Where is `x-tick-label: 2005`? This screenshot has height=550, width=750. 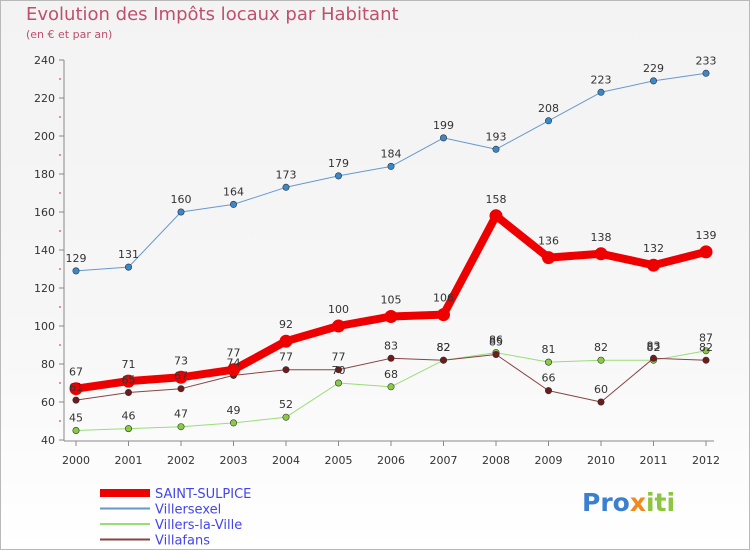 x-tick-label: 2005 is located at coordinates (339, 460).